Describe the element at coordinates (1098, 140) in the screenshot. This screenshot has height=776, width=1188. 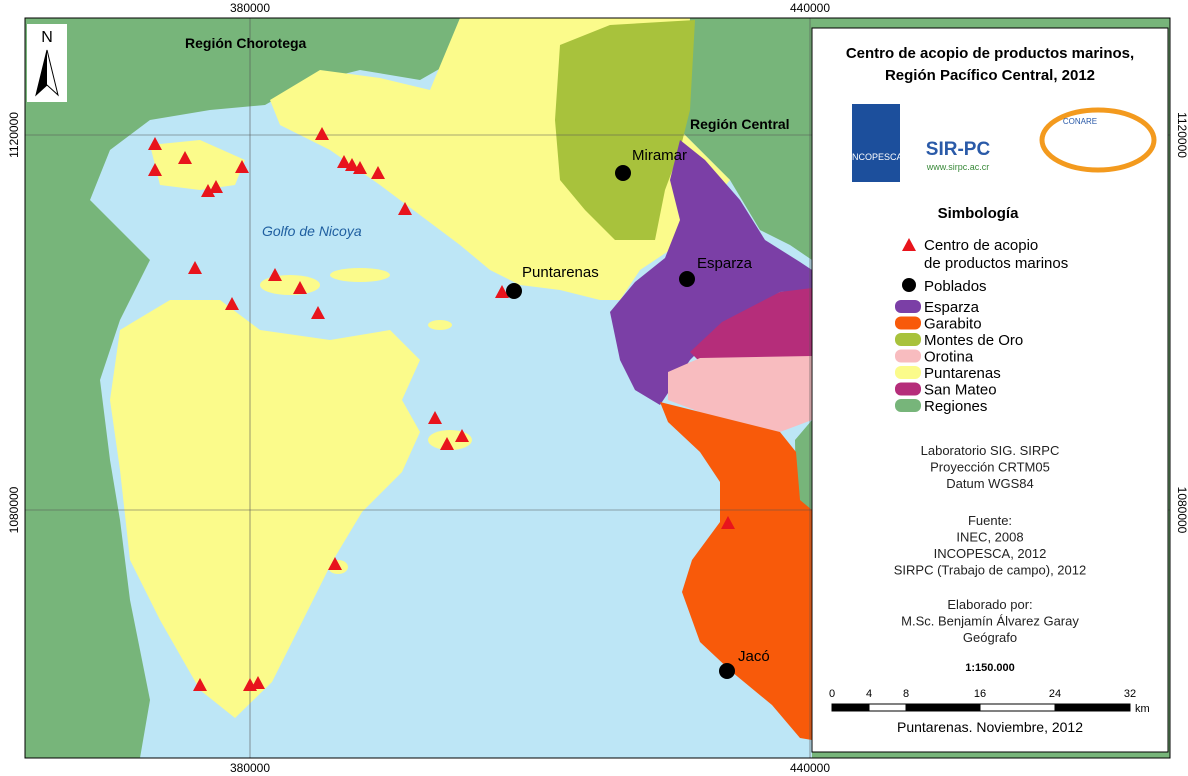
I see `logo-conare` at that location.